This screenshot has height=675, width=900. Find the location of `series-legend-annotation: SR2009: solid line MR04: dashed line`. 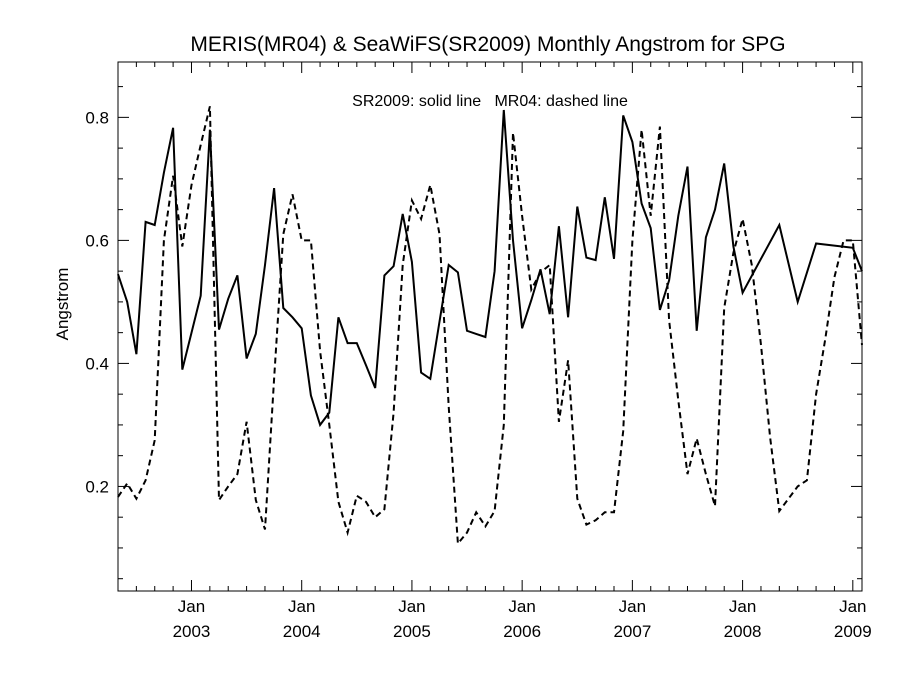

series-legend-annotation: SR2009: solid line MR04: dashed line is located at coordinates (490, 101).